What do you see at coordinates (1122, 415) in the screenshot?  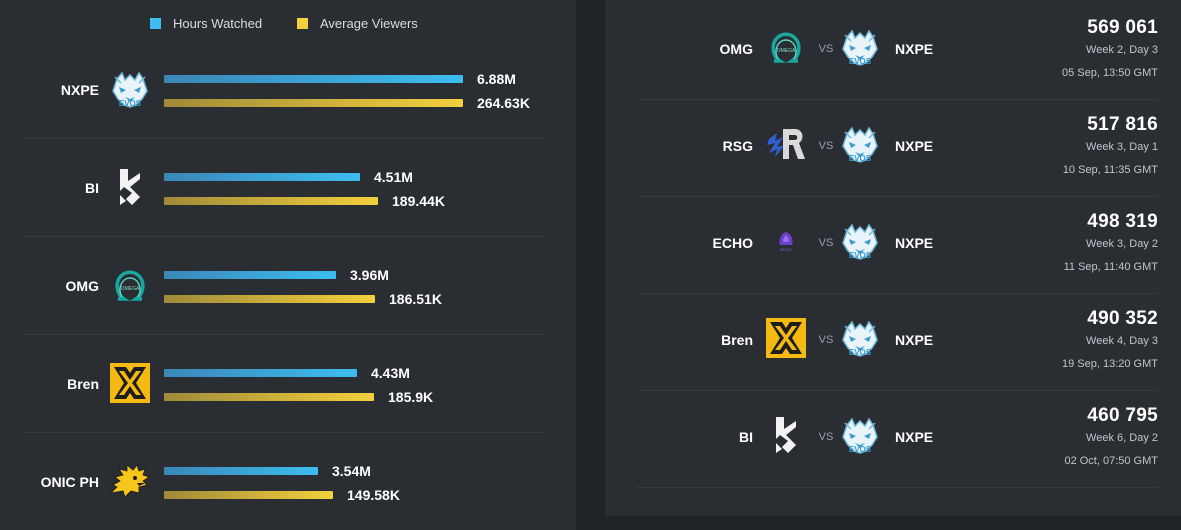 I see `peak-viewers: 460 795` at bounding box center [1122, 415].